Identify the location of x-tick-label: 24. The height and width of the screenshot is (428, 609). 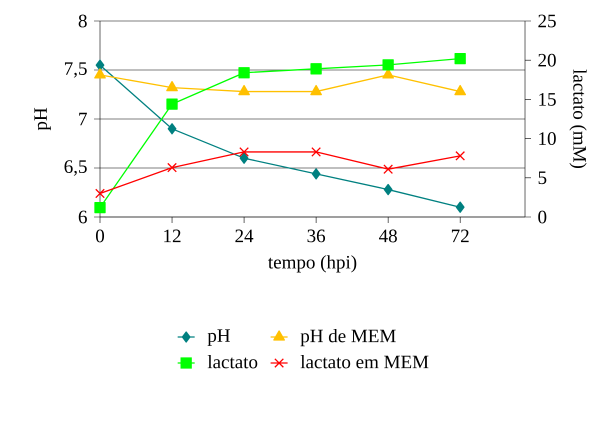
(244, 236).